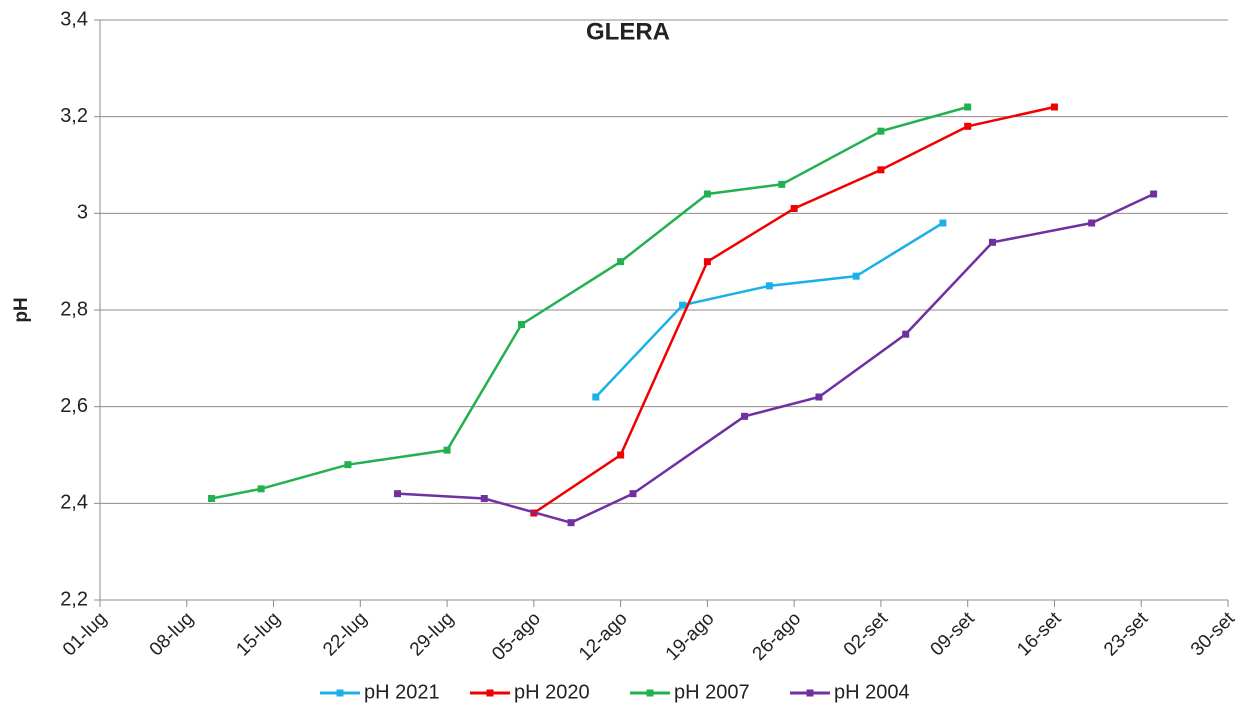 The height and width of the screenshot is (713, 1250). Describe the element at coordinates (172, 634) in the screenshot. I see `x-tick-label: 08-lug` at that location.